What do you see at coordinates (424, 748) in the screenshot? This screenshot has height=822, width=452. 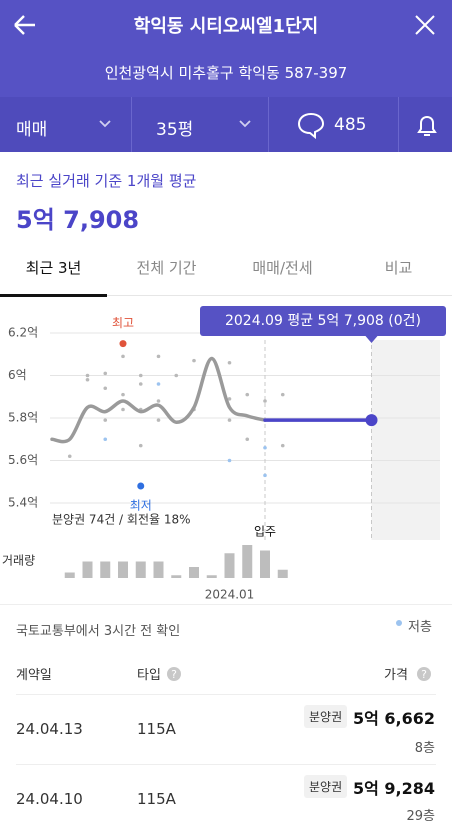 I see `floor: 8층` at bounding box center [424, 748].